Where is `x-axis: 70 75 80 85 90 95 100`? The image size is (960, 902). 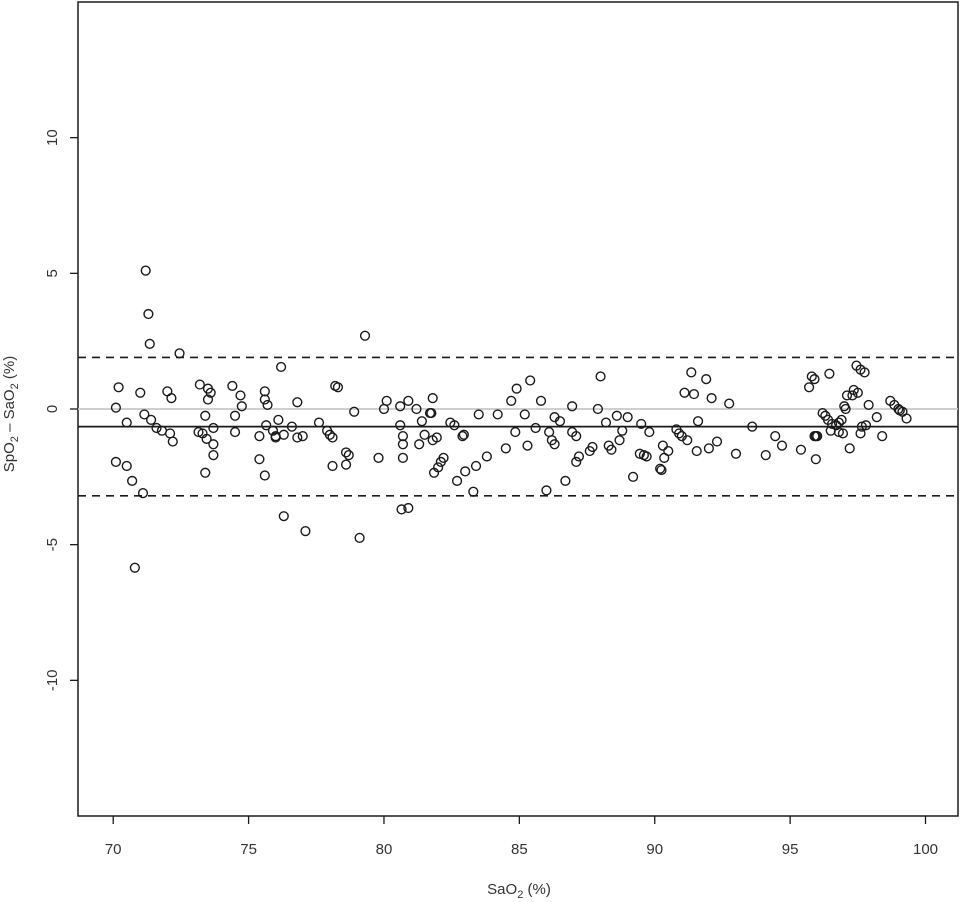 x-axis: 70 75 80 85 90 95 100 is located at coordinates (521, 837).